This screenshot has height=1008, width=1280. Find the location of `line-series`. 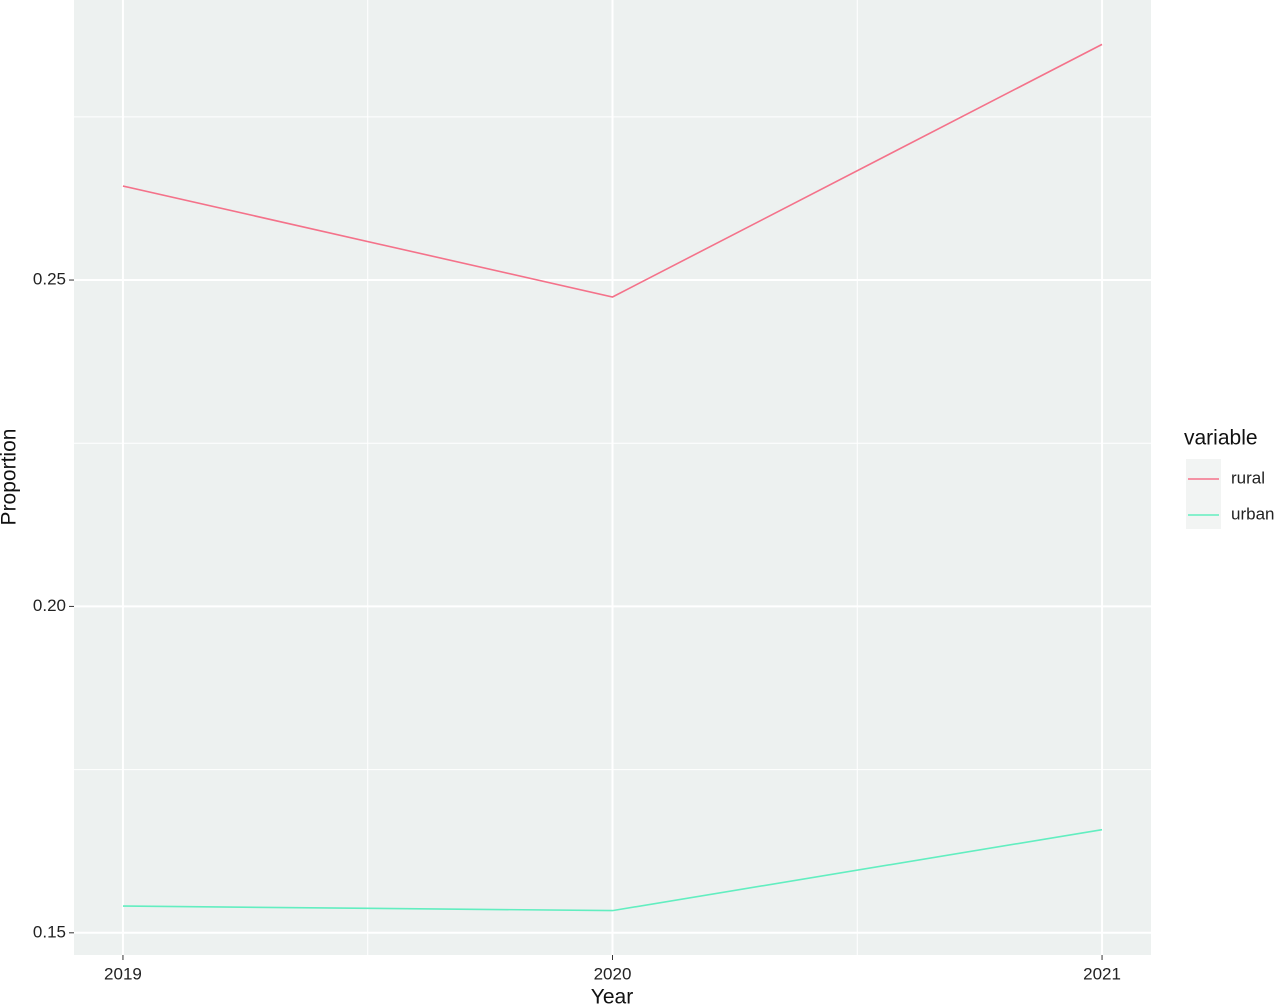

line-series is located at coordinates (612, 870).